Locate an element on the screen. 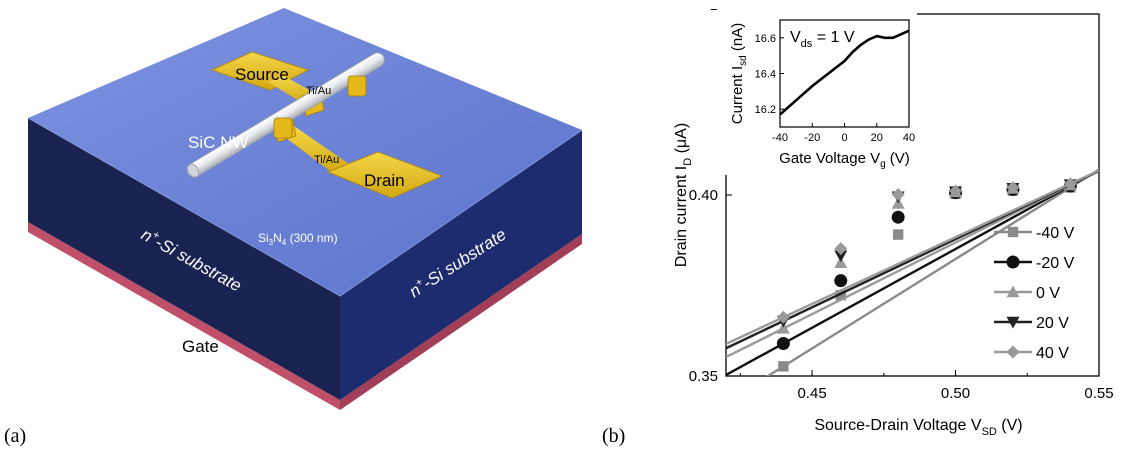  inset-x-tick-label: 20 is located at coordinates (877, 138).